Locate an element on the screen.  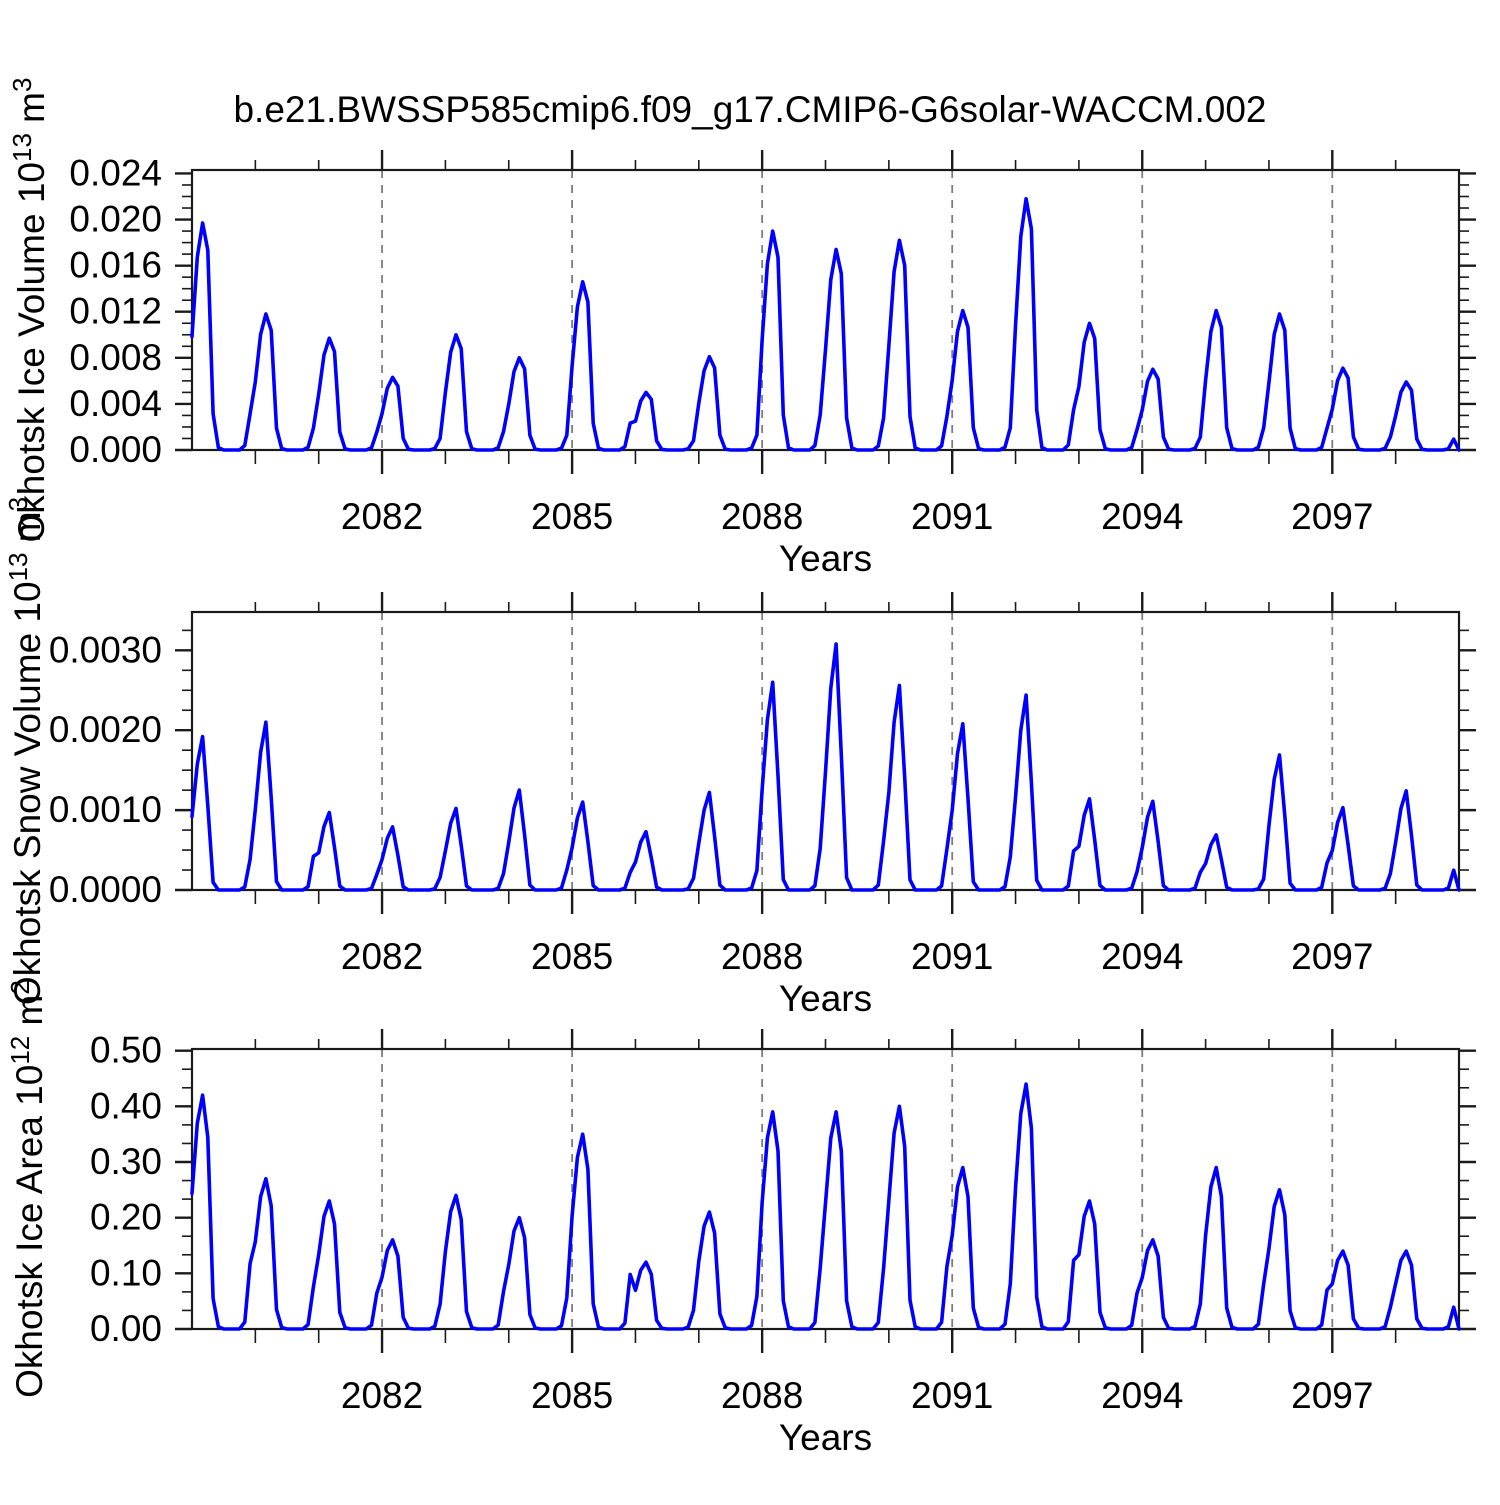
y-tick-label: 0.50 is located at coordinates (126, 1050).